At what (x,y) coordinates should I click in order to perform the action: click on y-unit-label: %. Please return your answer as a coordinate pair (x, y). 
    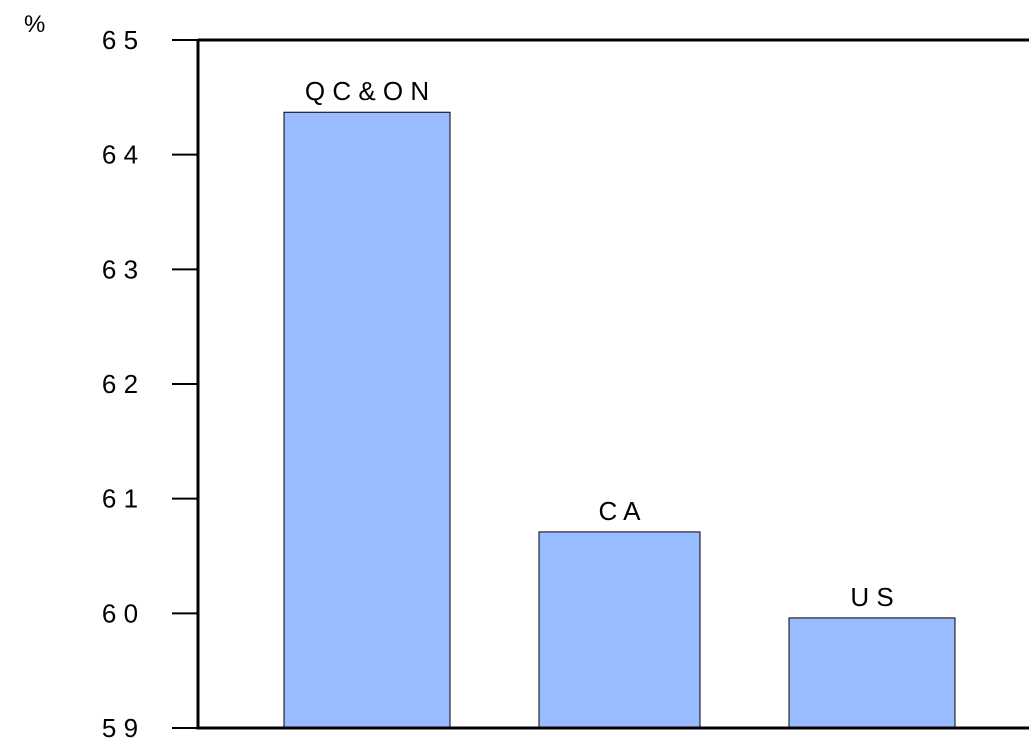
    Looking at the image, I should click on (34, 24).